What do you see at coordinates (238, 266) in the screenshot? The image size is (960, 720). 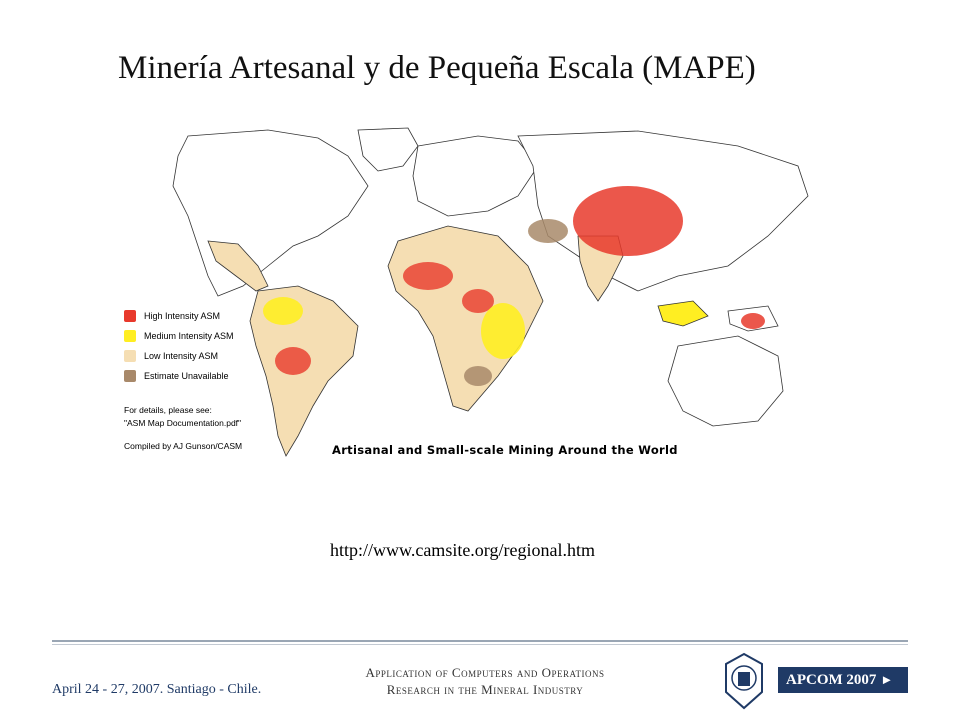 I see `central-america-landmass` at bounding box center [238, 266].